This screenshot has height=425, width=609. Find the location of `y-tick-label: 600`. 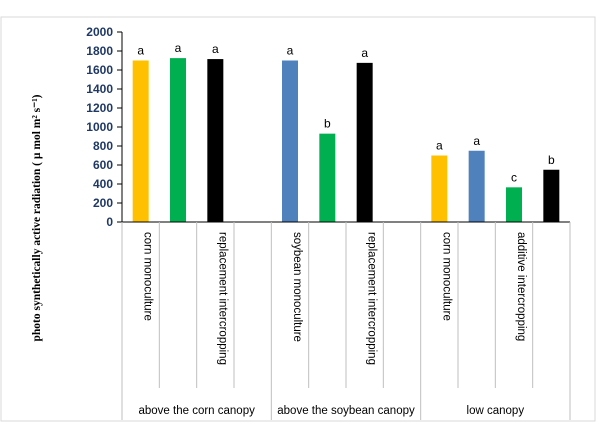

y-tick-label: 600 is located at coordinates (103, 165).